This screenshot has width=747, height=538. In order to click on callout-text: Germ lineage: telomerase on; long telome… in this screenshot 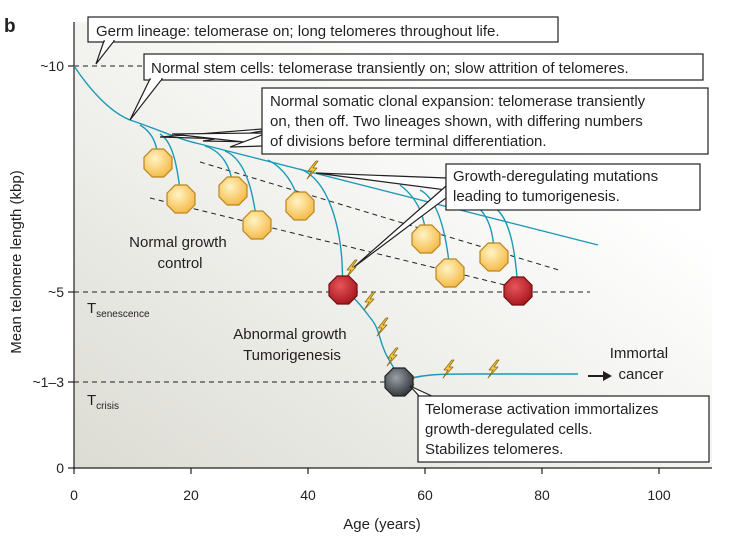, I will do `click(298, 31)`.